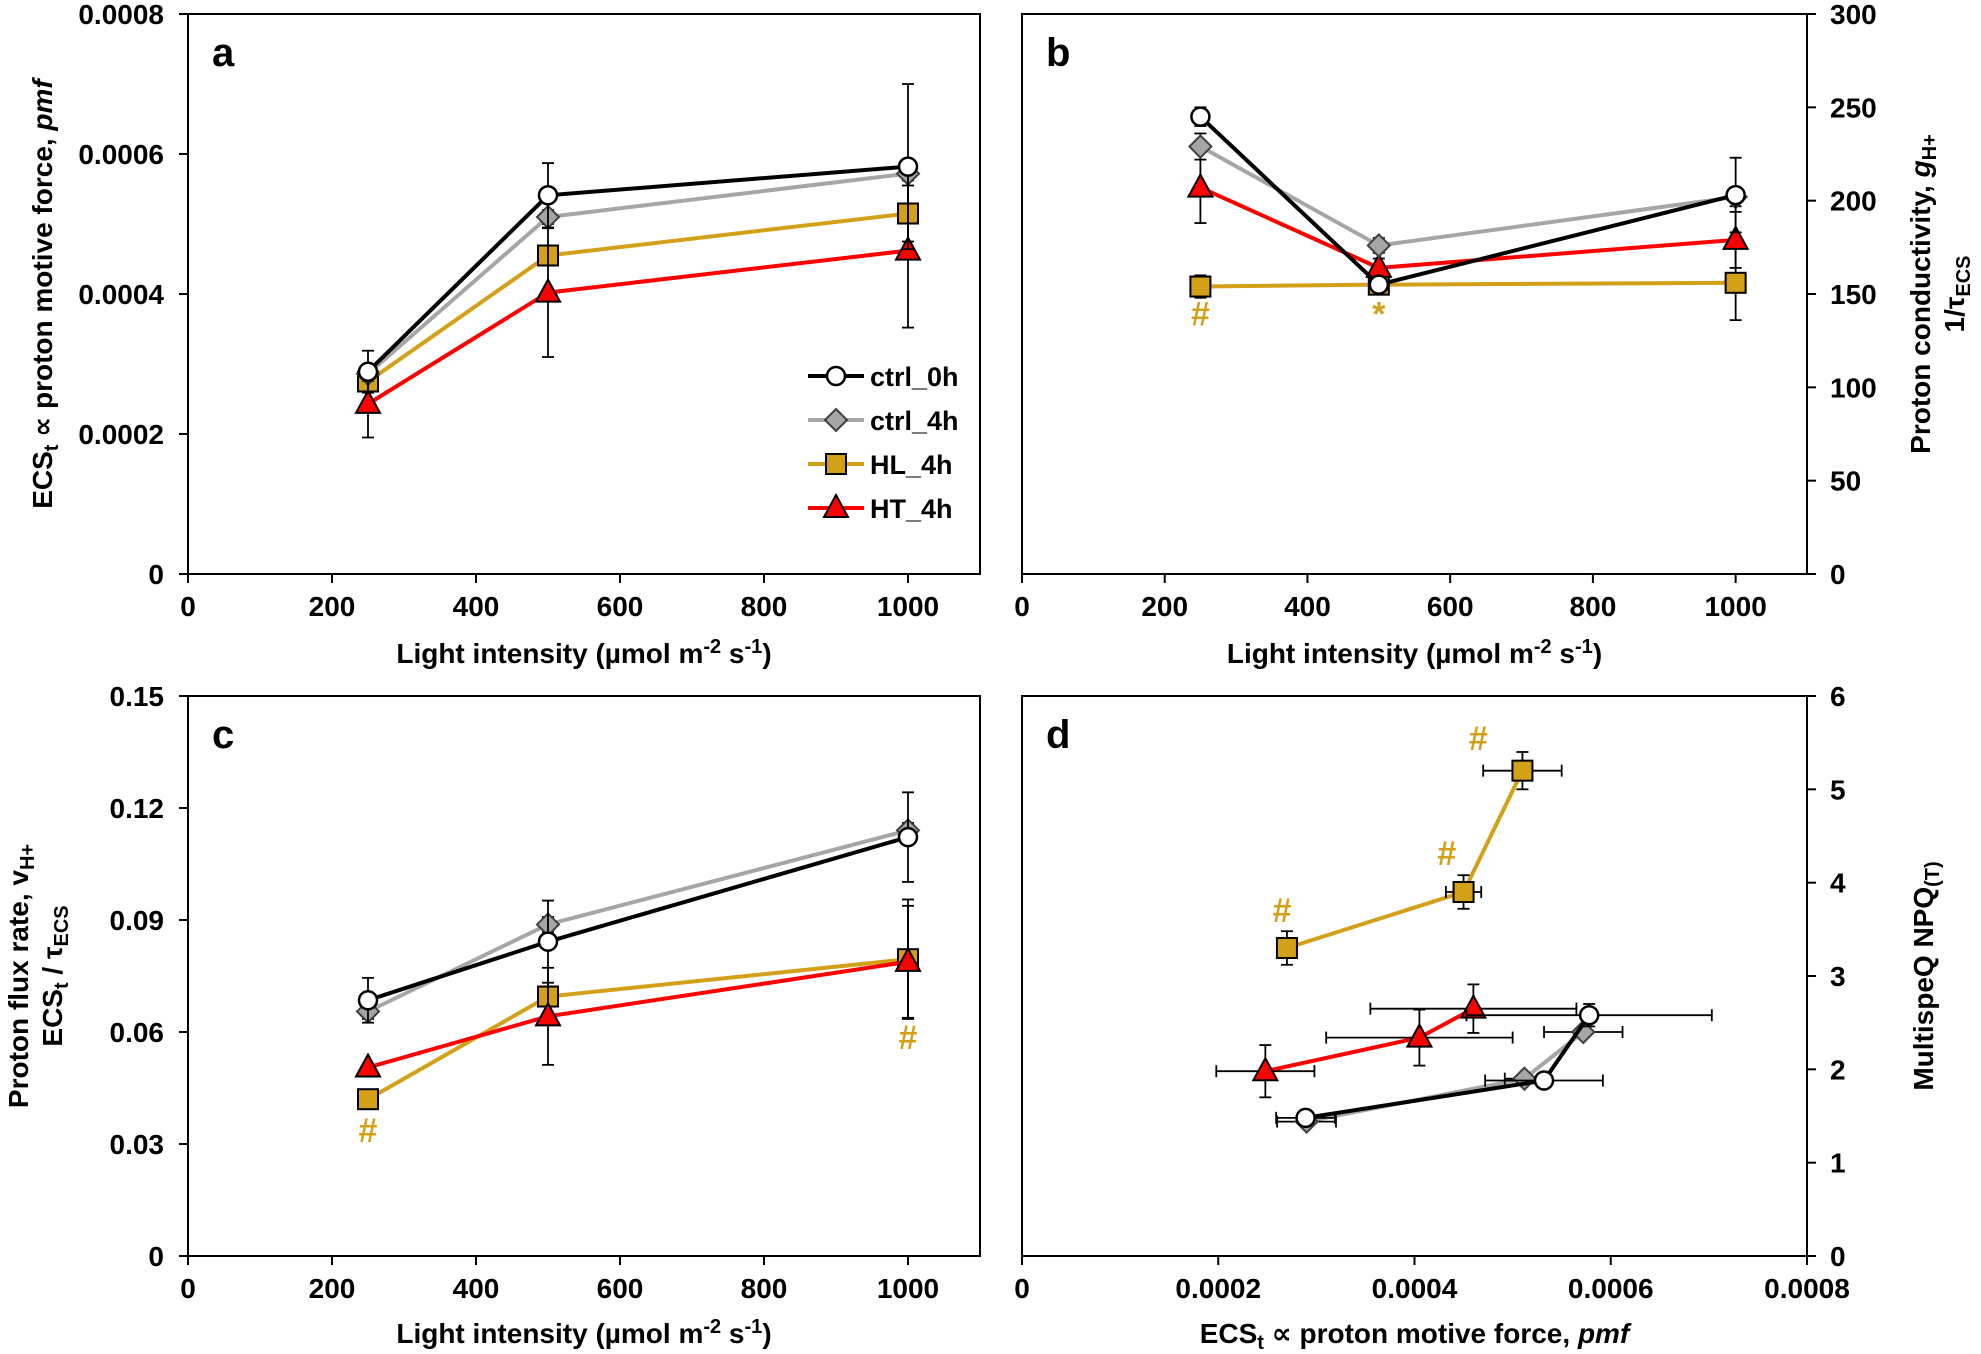 This screenshot has width=1981, height=1354. What do you see at coordinates (45, 293) in the screenshot?
I see `y-axis-label: ECSt ∝ proton motive force, pmf` at bounding box center [45, 293].